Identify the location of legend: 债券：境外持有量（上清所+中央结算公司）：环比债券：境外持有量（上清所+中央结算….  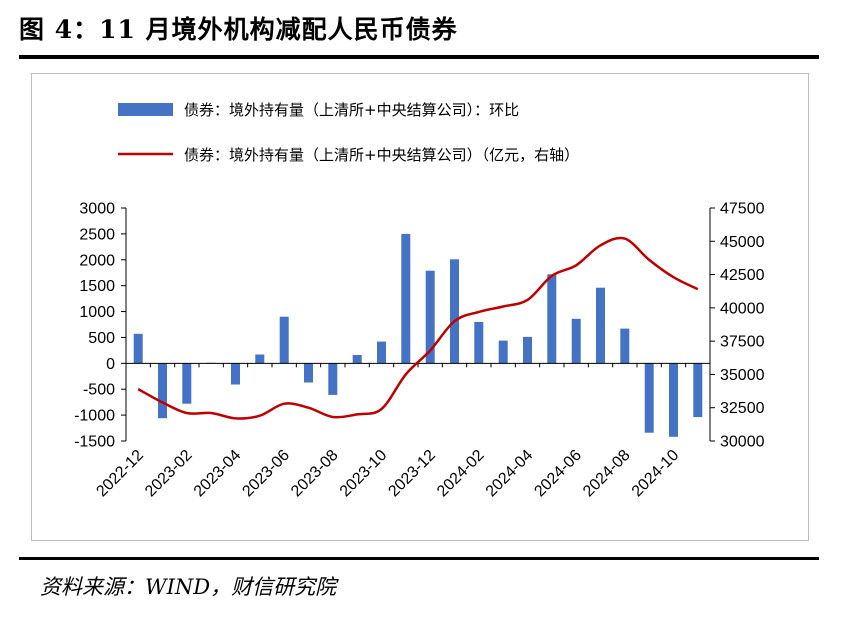
(348, 132).